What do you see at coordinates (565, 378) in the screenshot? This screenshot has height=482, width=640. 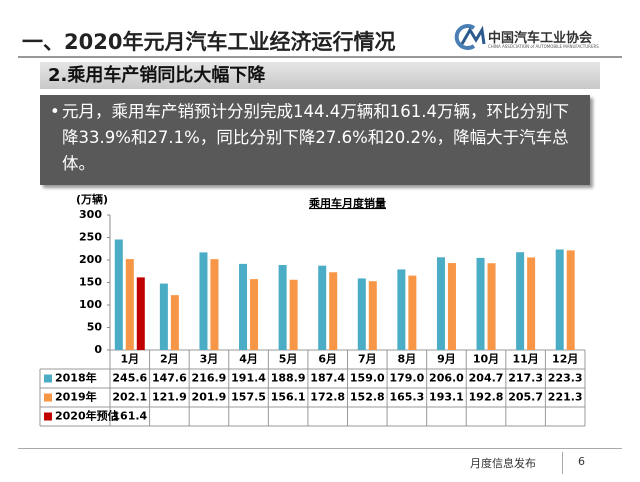 I see `table-value: 223.3` at bounding box center [565, 378].